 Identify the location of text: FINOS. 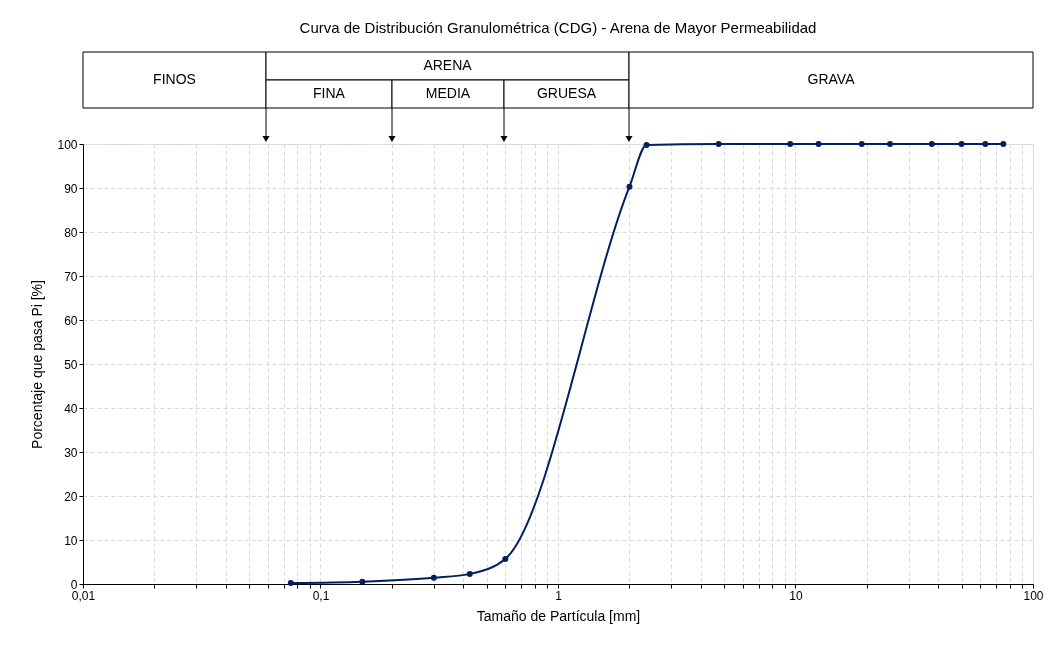
(174, 79).